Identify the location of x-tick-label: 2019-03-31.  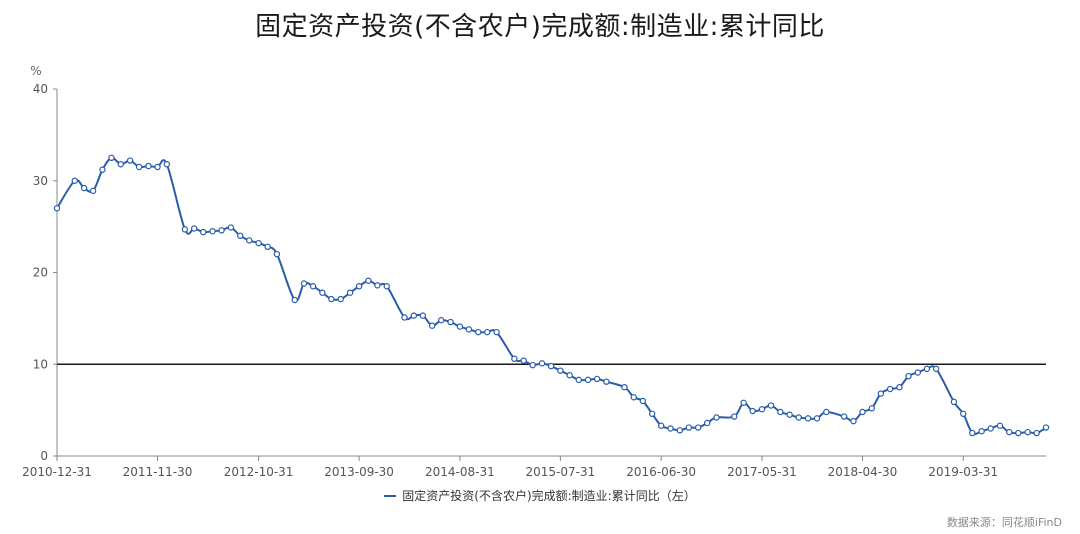
(963, 472).